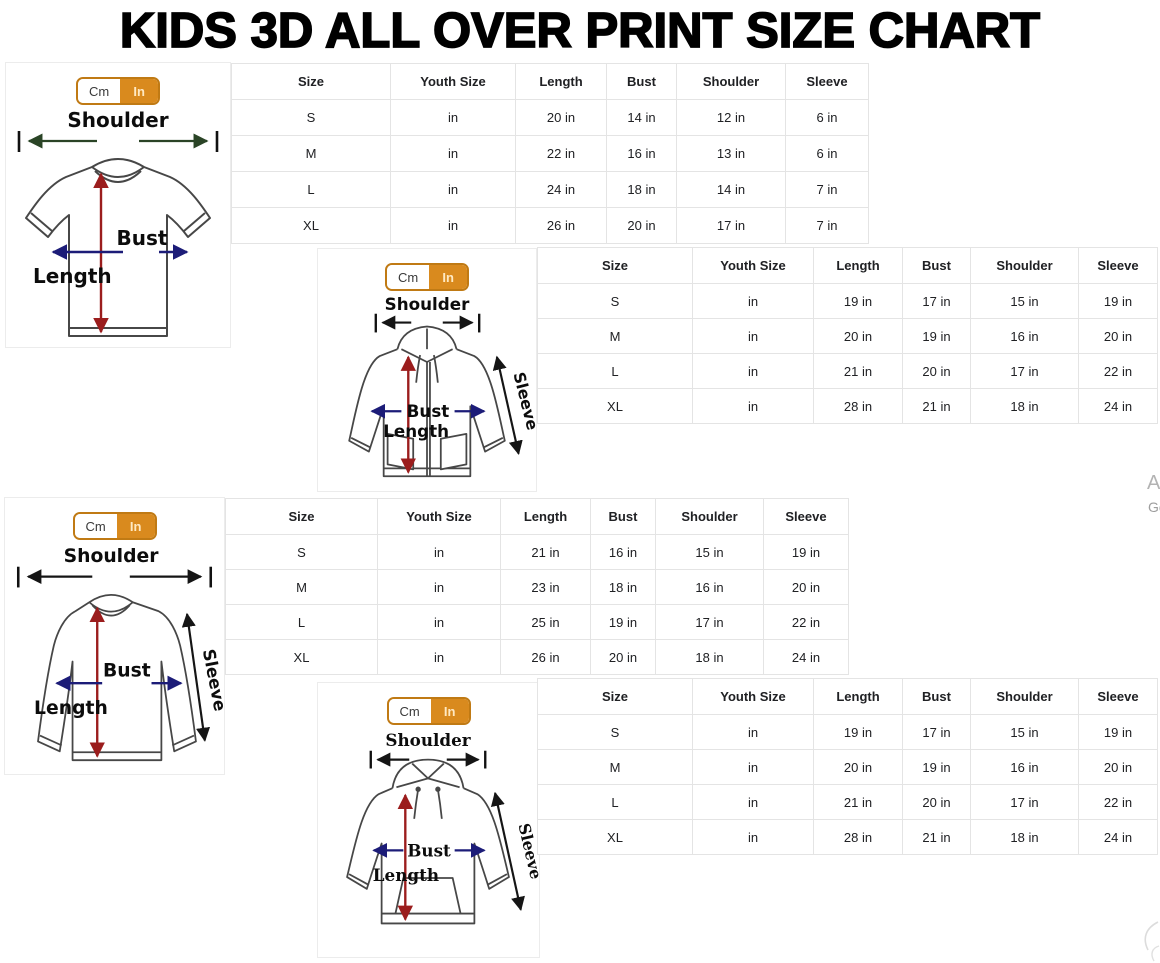 The width and height of the screenshot is (1160, 963). Describe the element at coordinates (443, 827) in the screenshot. I see `hoodie-measurement-diagram: Shoulder` at that location.